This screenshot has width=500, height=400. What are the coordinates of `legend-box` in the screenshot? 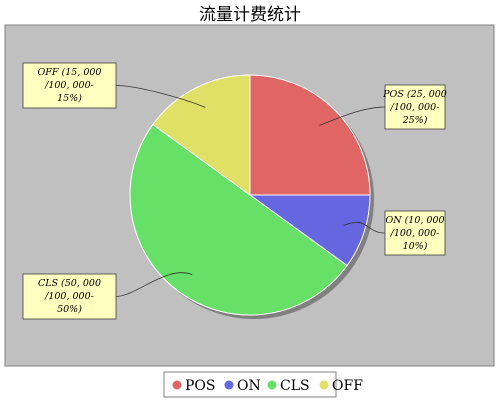 It's located at (250, 384).